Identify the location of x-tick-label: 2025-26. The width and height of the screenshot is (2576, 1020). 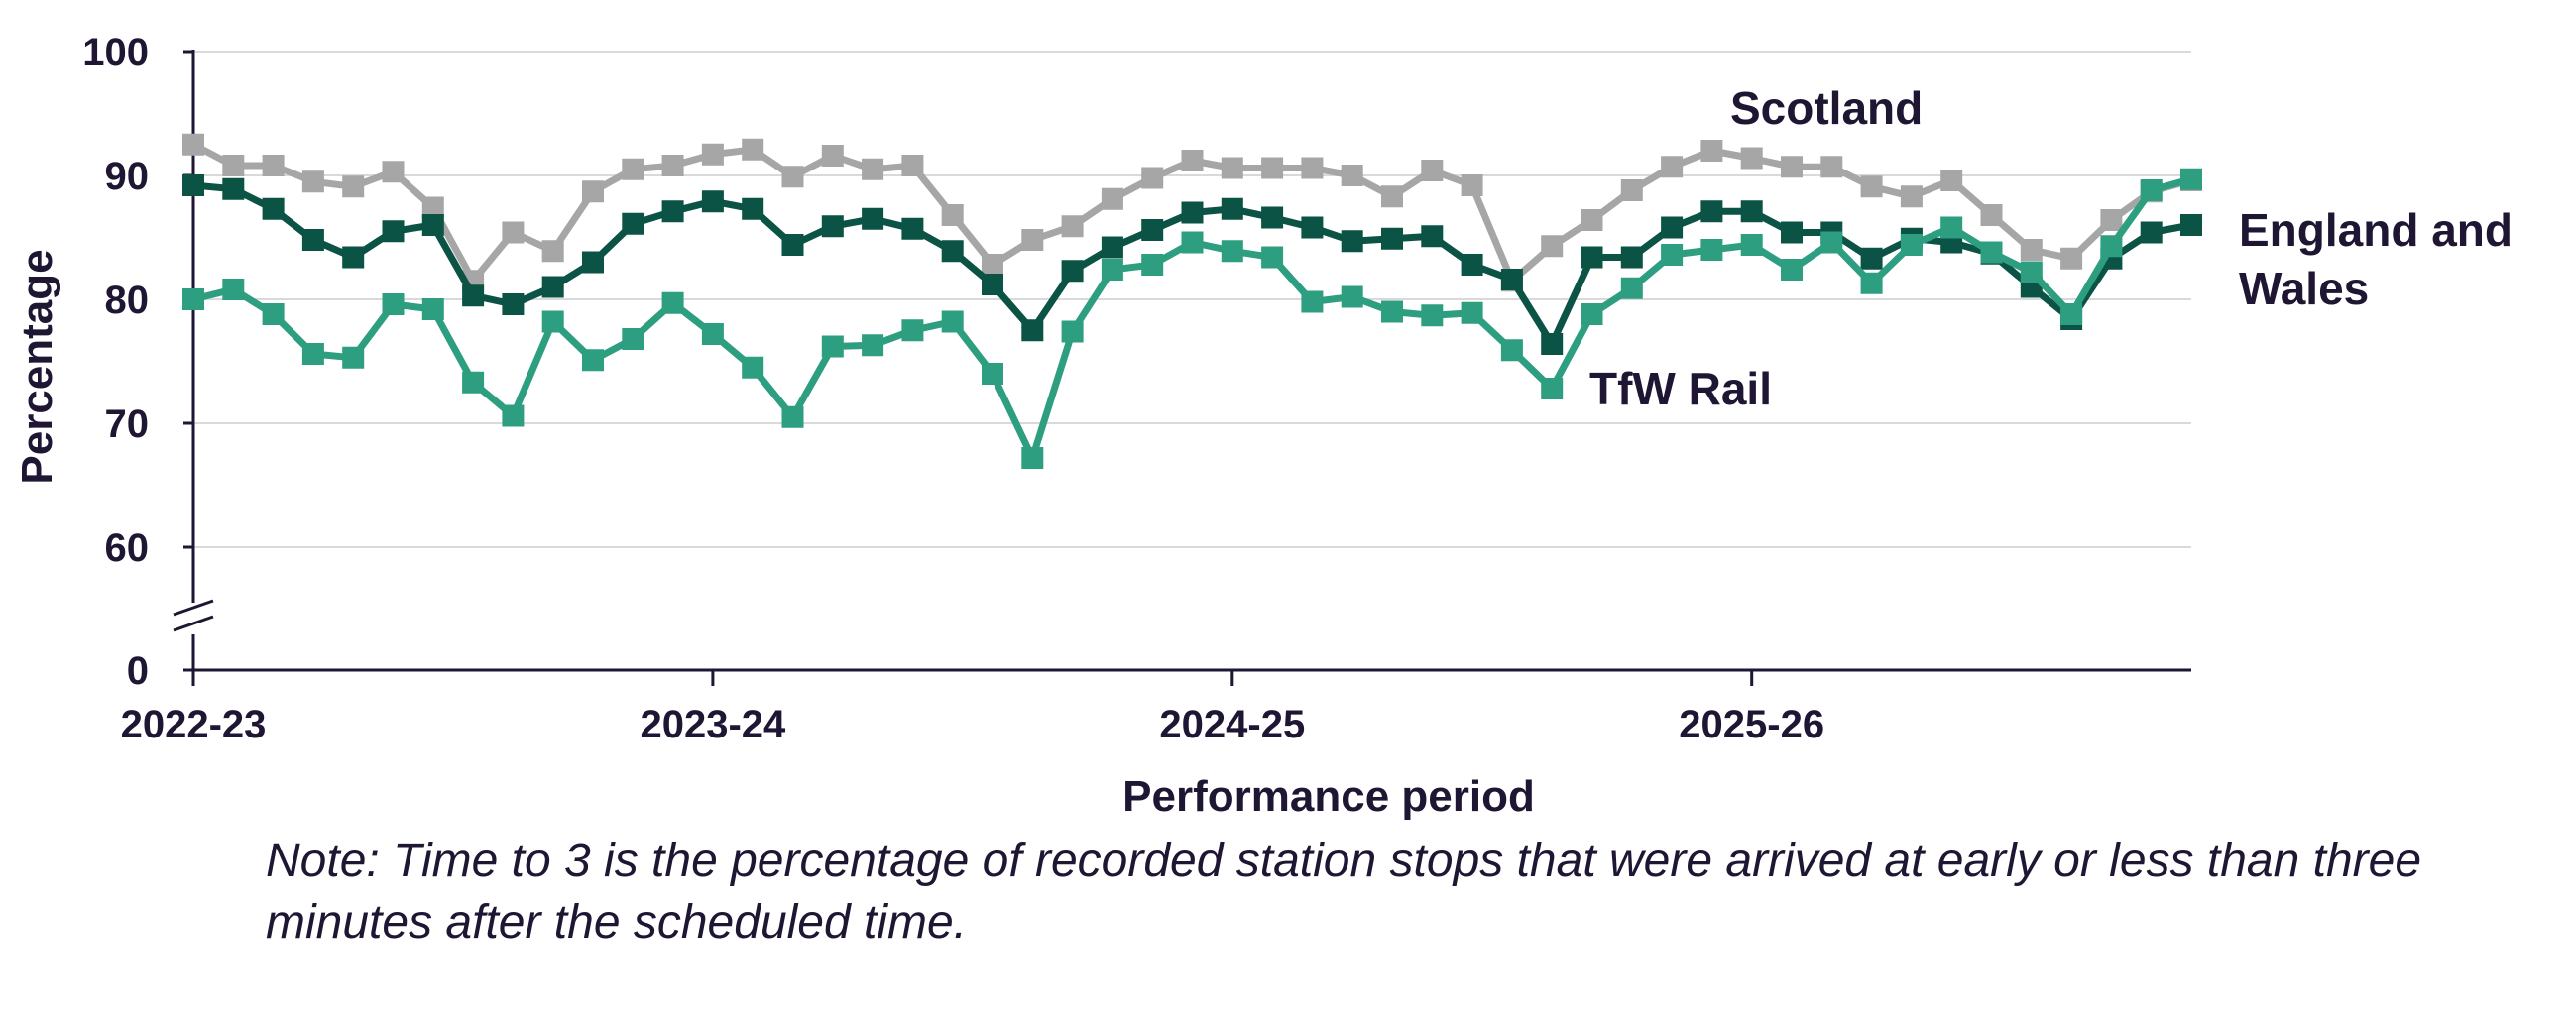
(1751, 724).